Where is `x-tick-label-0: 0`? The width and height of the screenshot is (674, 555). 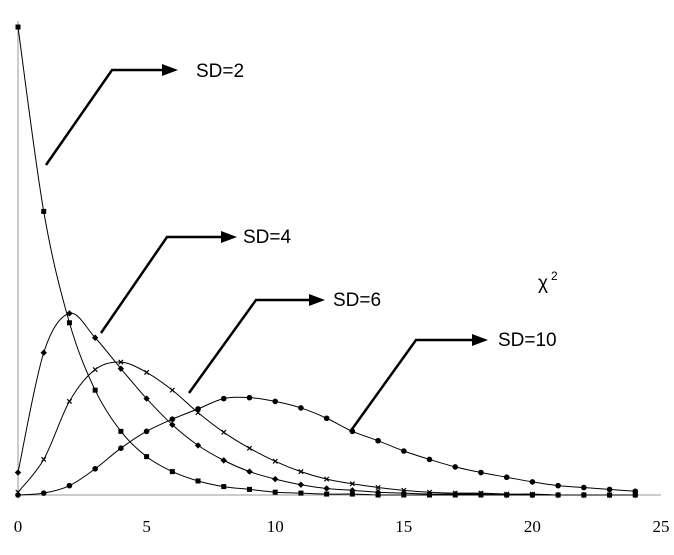
x-tick-label-0: 0 is located at coordinates (18, 526).